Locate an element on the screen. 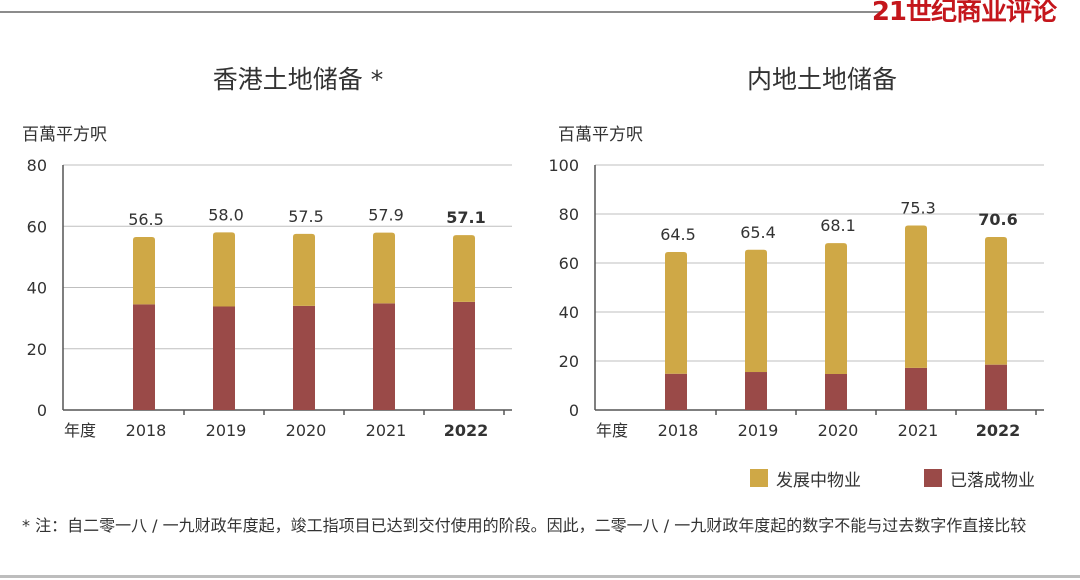 The image size is (1080, 580). bottom-rule is located at coordinates (540, 576).